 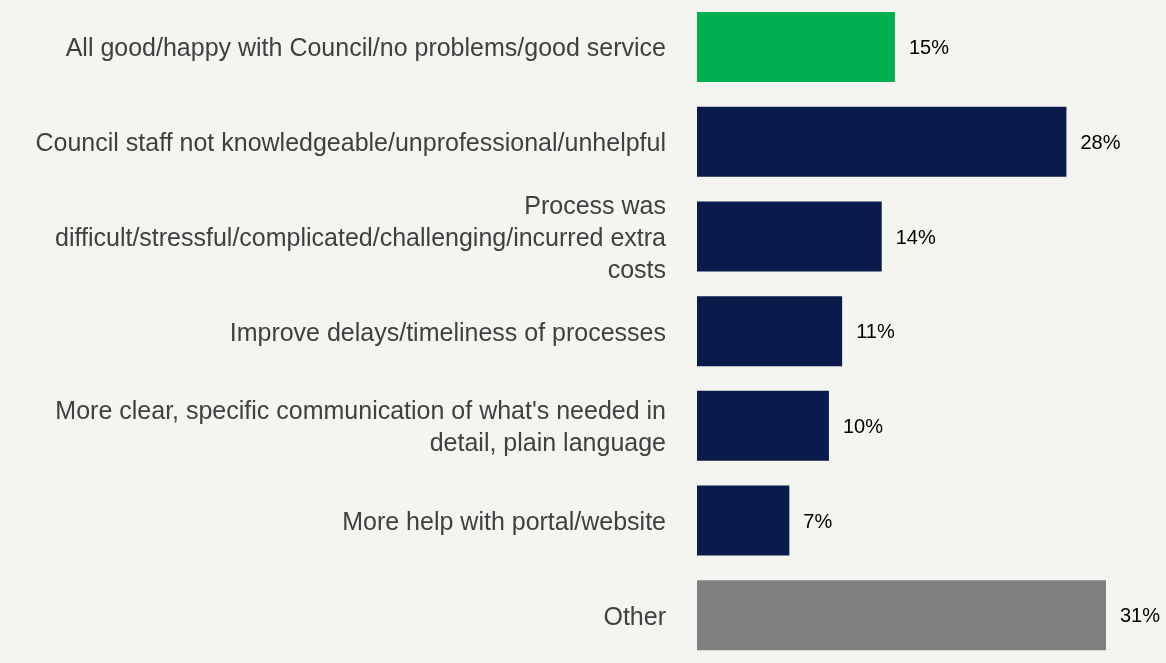 What do you see at coordinates (875, 331) in the screenshot?
I see `data-label: 11%` at bounding box center [875, 331].